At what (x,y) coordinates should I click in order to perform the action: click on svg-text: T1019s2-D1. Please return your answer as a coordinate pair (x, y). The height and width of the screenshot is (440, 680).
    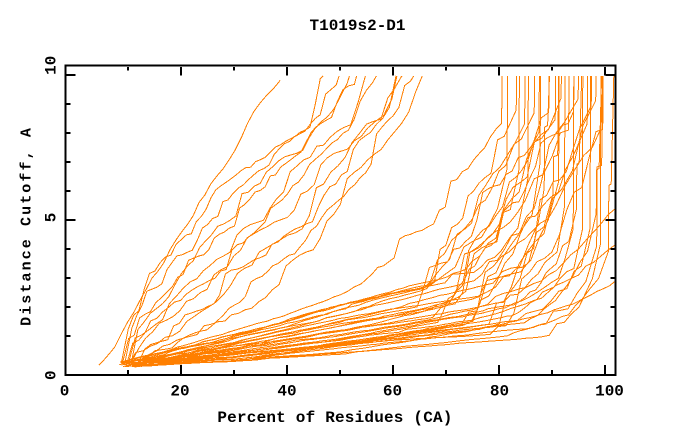
    Looking at the image, I should click on (357, 26).